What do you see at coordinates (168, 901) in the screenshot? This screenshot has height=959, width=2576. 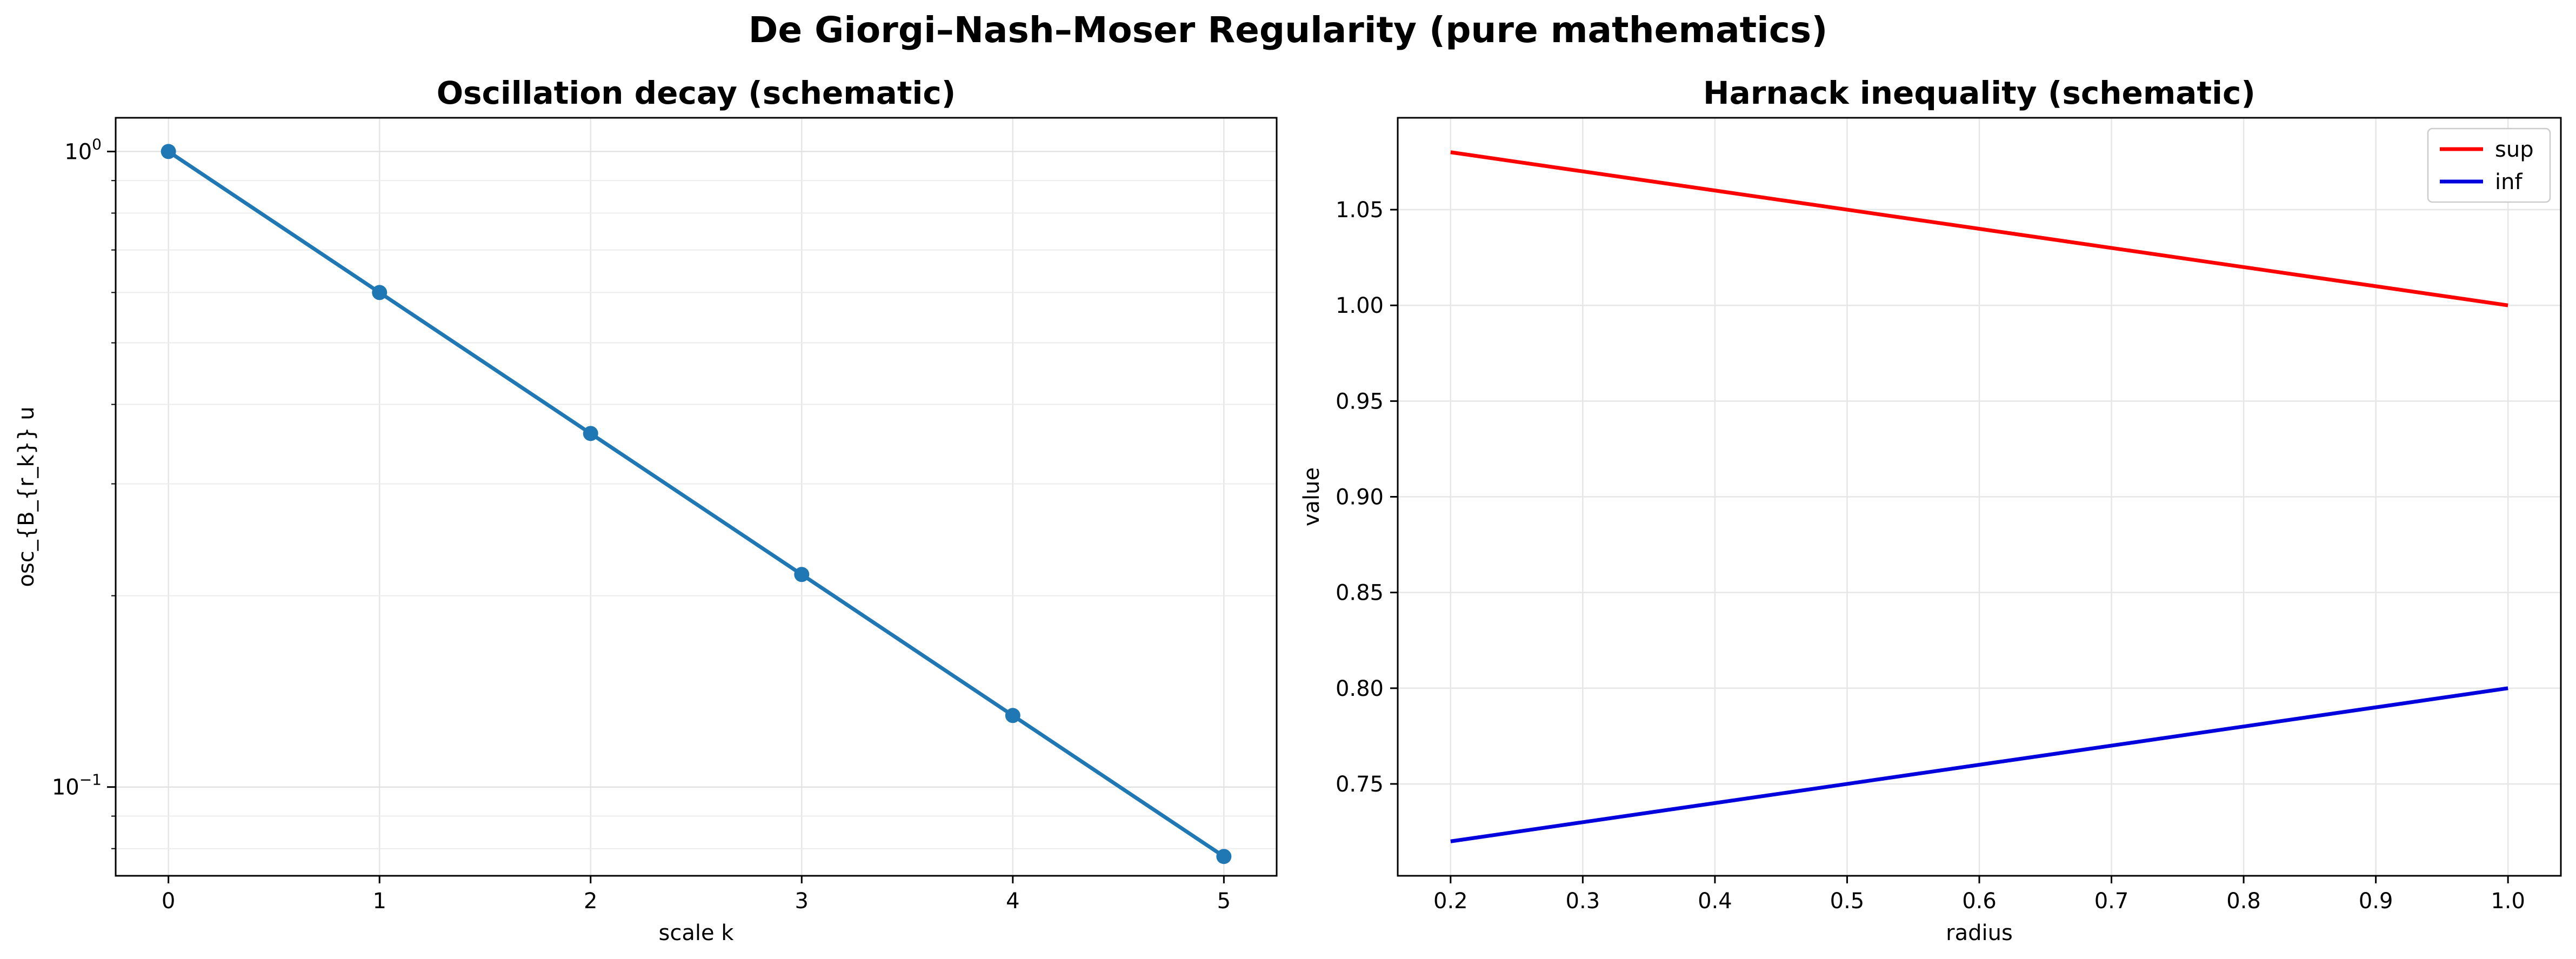 I see `x-tick-label: 0` at bounding box center [168, 901].